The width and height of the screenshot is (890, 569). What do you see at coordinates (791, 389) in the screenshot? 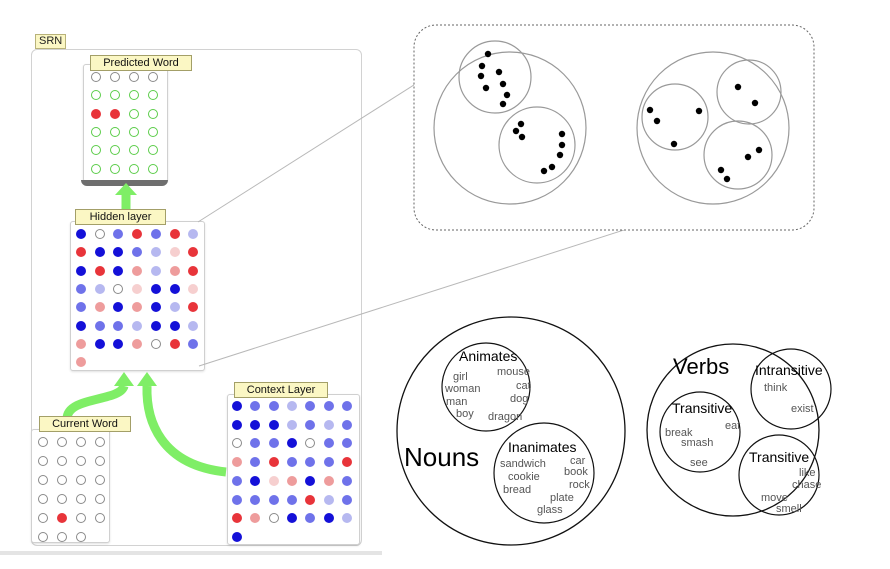
I see `intransitive-cluster` at bounding box center [791, 389].